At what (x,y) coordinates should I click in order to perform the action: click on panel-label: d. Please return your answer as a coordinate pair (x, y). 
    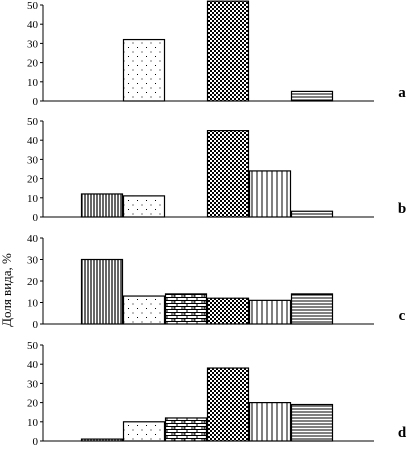
    Looking at the image, I should click on (402, 433).